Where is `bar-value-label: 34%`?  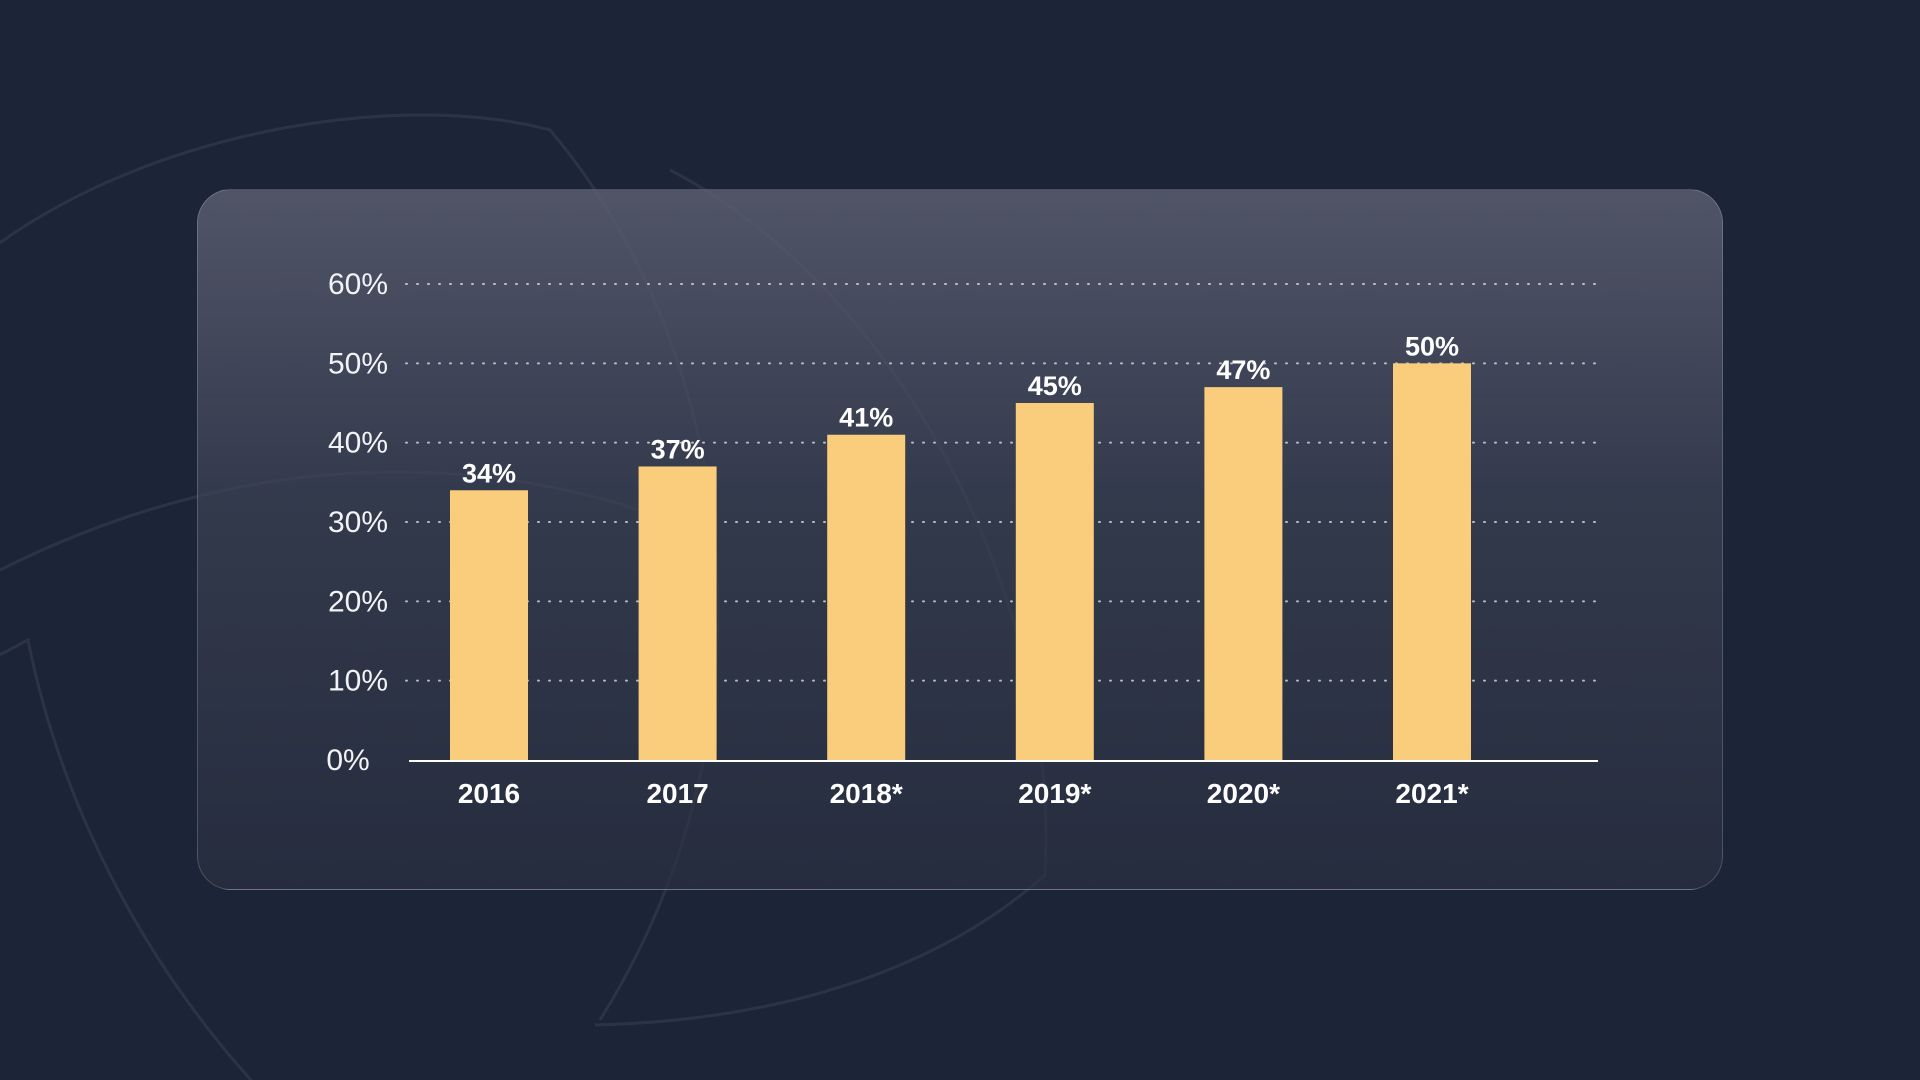
bar-value-label: 34% is located at coordinates (489, 473).